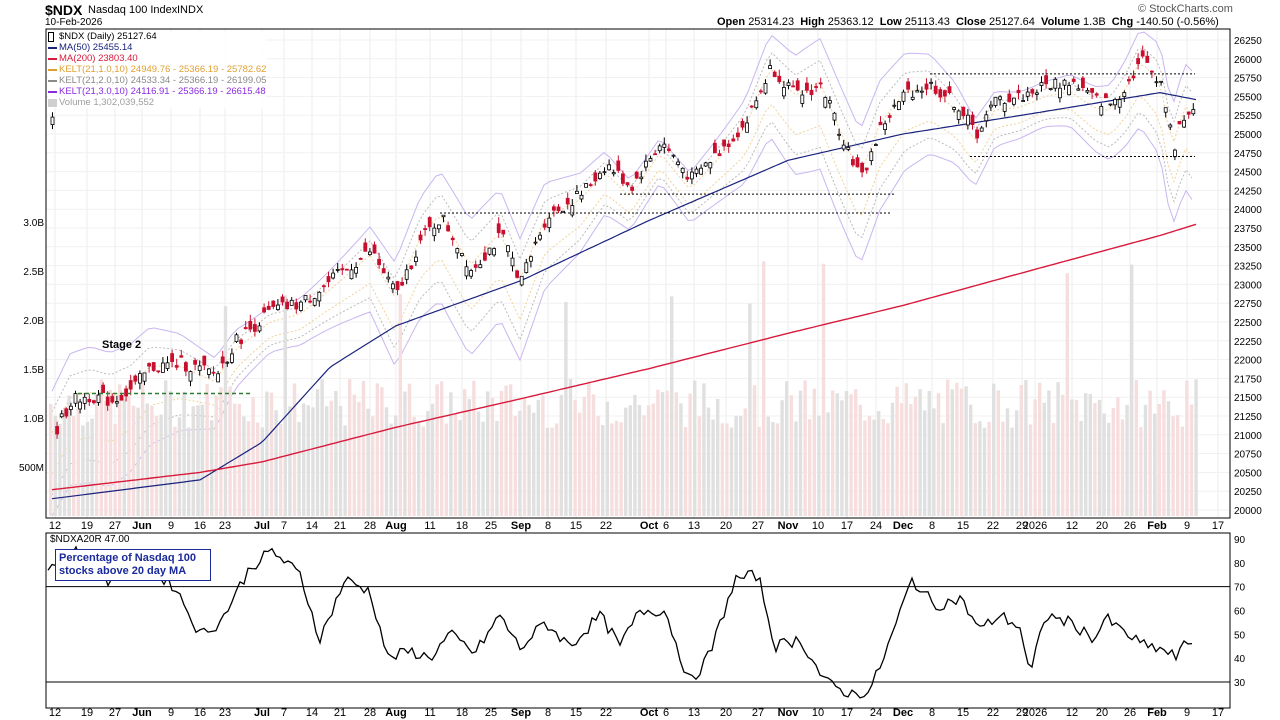 The image size is (1280, 720). Describe the element at coordinates (52, 58) in the screenshot. I see `legend-swatch` at that location.